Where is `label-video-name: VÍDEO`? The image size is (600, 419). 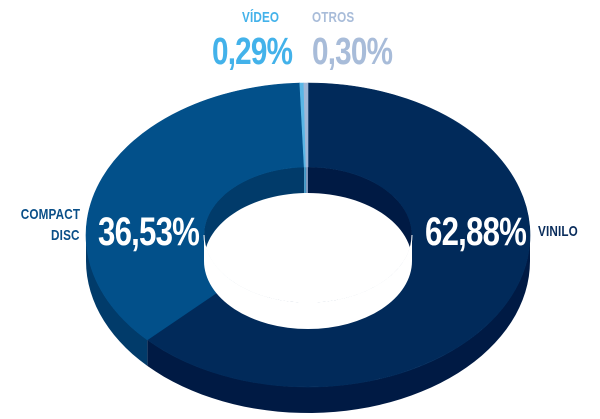
label-video-name: VÍDEO is located at coordinates (261, 17).